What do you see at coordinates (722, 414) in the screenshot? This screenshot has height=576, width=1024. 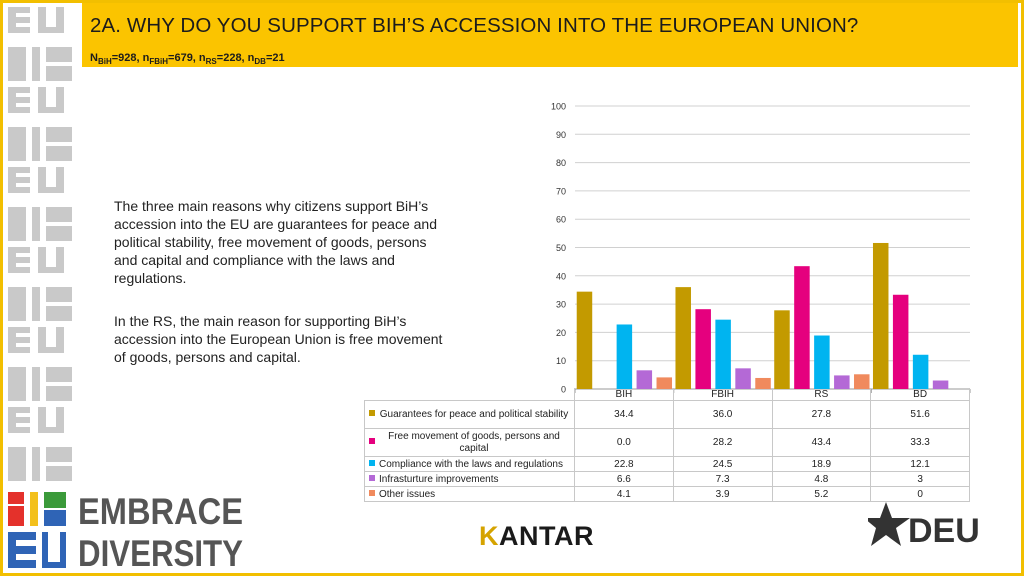 I see `table-cell: 36.0` at bounding box center [722, 414].